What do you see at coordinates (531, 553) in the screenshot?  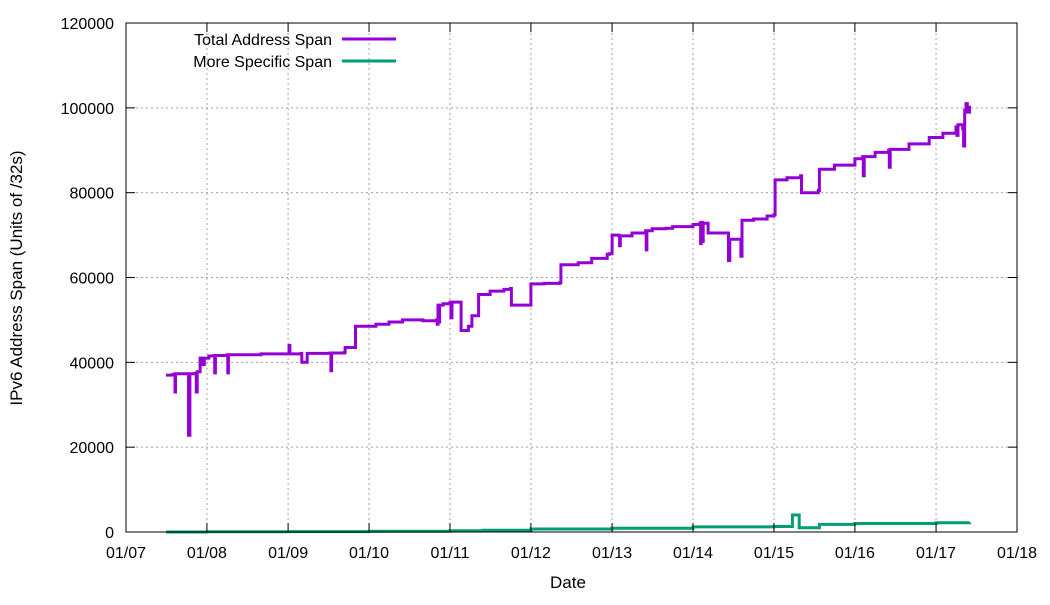 I see `x-tick-label: 01/12` at bounding box center [531, 553].